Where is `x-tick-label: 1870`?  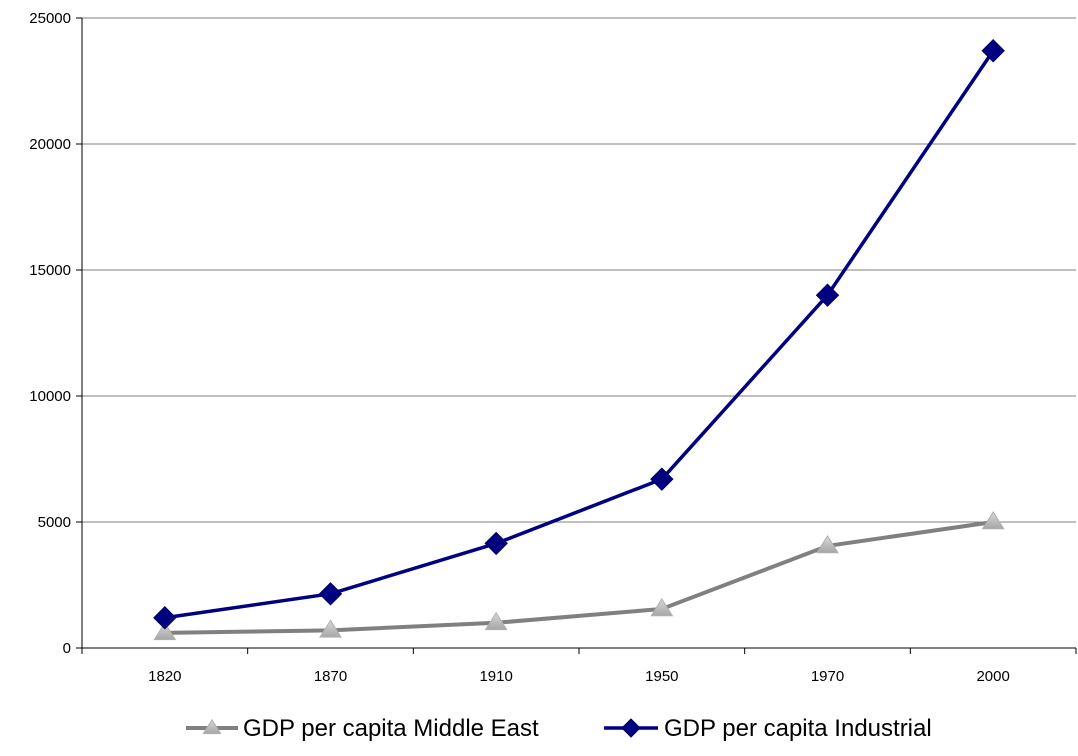 x-tick-label: 1870 is located at coordinates (330, 676).